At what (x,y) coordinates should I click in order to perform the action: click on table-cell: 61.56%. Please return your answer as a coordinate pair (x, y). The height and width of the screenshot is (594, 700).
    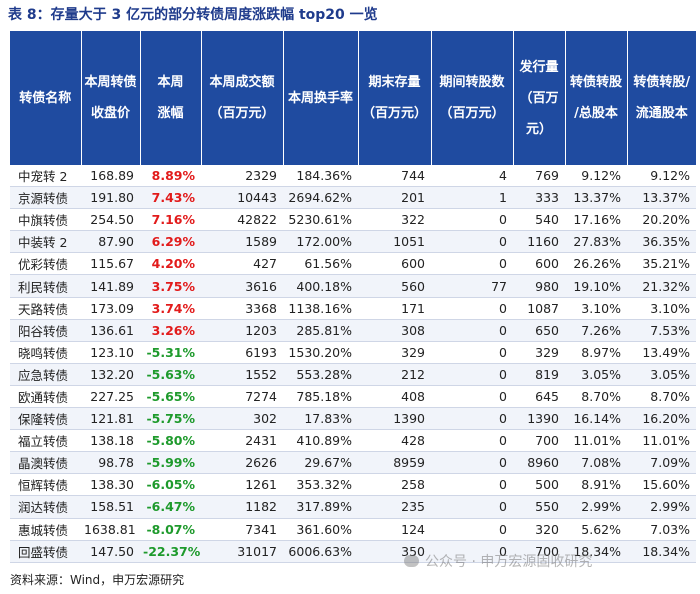
    Looking at the image, I should click on (320, 264).